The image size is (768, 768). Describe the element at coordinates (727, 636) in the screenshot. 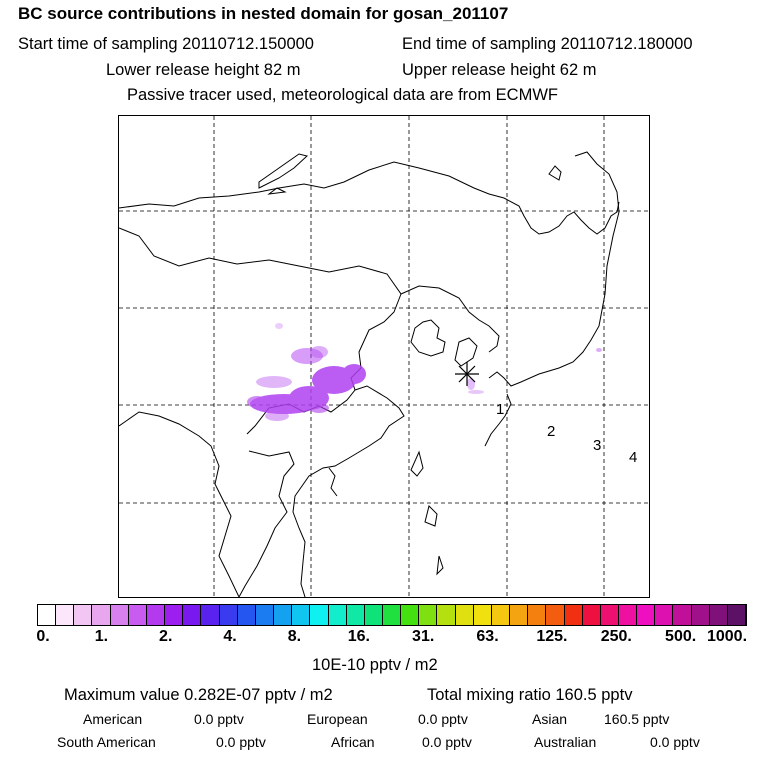

I see `colorbar-tick-label: 1000.` at that location.